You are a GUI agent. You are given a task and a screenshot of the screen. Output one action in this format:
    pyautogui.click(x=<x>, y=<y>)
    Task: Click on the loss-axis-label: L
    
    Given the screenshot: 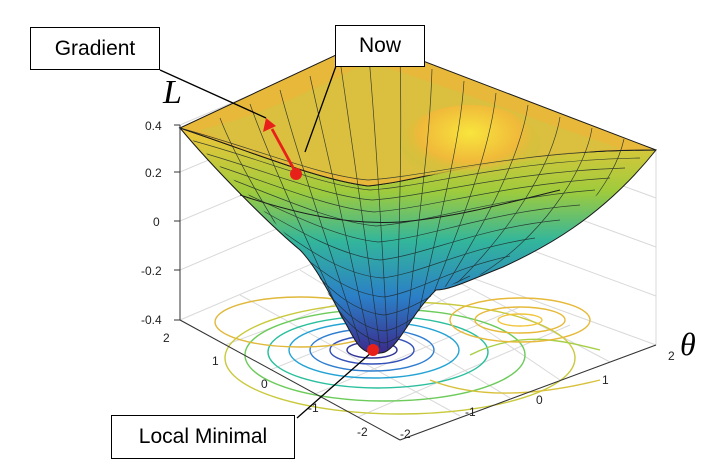 What is the action you would take?
    pyautogui.click(x=172, y=92)
    